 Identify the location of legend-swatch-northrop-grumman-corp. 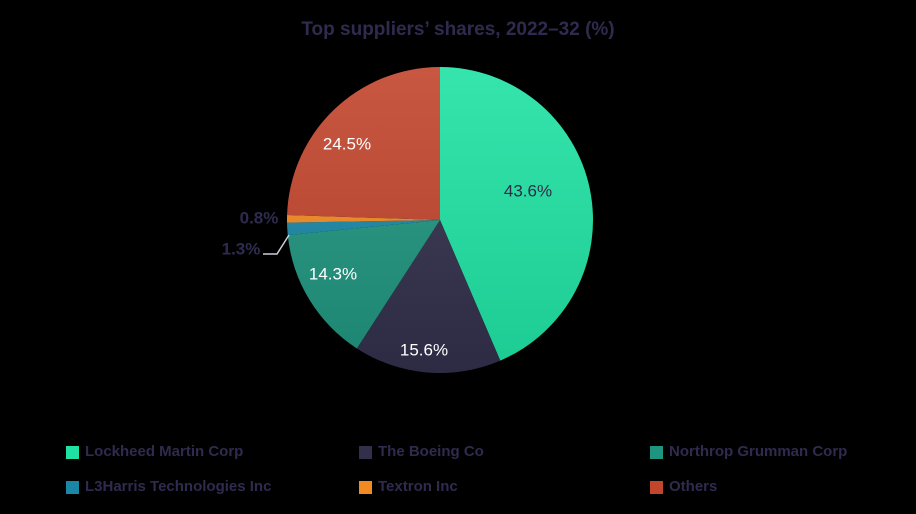
(656, 452).